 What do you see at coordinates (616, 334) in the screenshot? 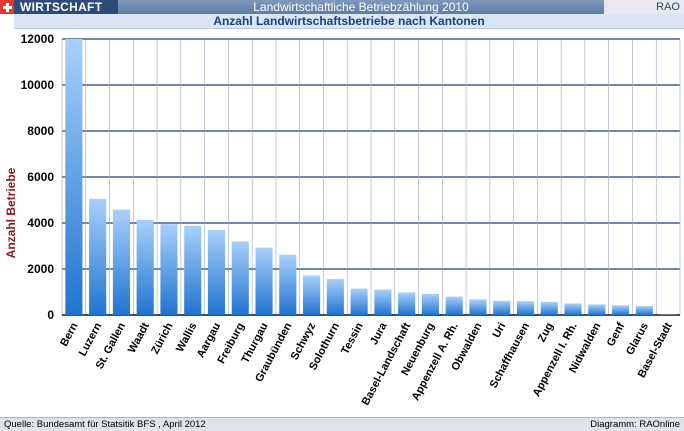
I see `x-tick-label: Genf` at bounding box center [616, 334].